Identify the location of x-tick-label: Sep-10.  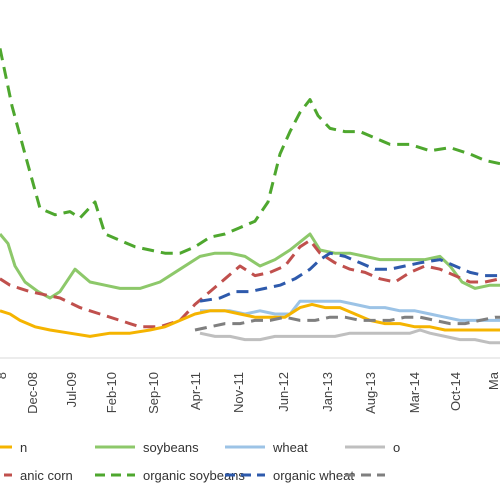
(153, 393).